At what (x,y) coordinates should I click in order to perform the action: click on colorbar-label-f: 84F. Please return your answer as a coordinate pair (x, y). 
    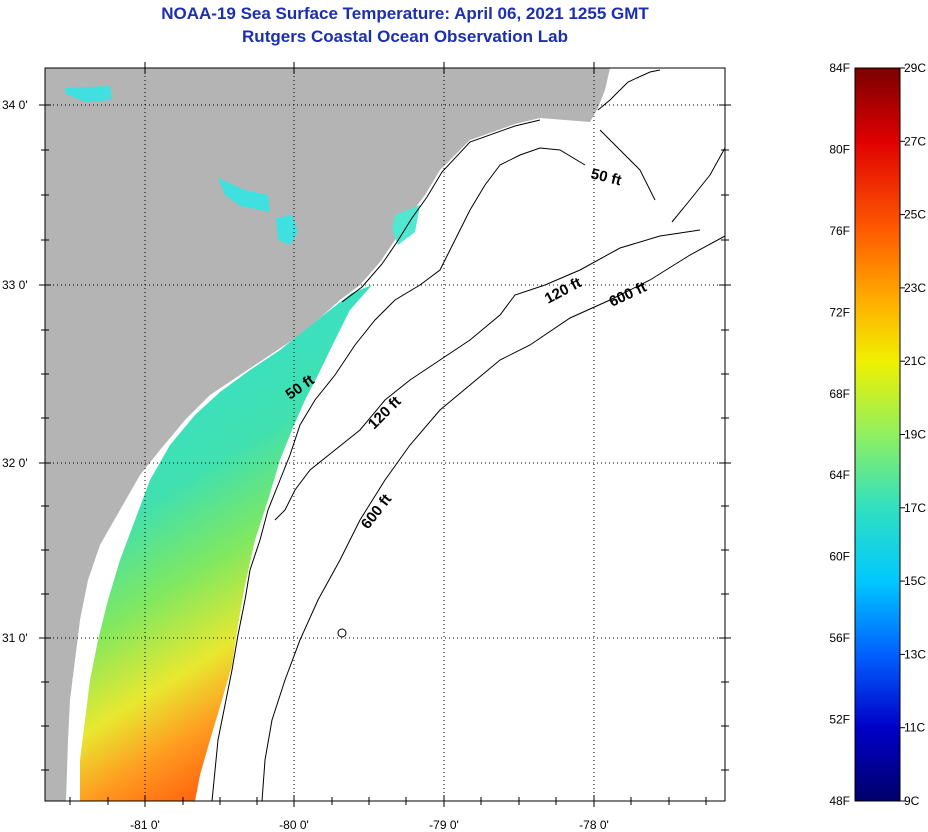
    Looking at the image, I should click on (839, 68).